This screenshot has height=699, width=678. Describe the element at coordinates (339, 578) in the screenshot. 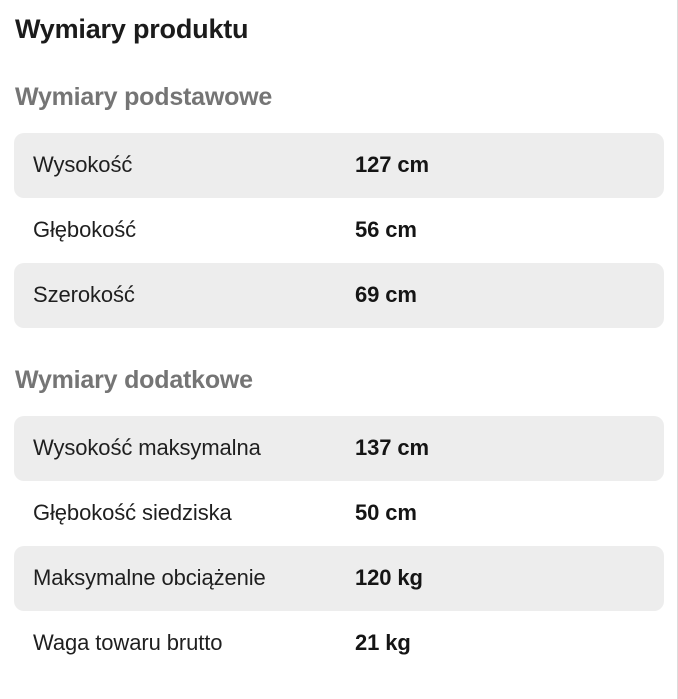

I see `table-row: Maksymalne obciążenie 120 kg` at that location.